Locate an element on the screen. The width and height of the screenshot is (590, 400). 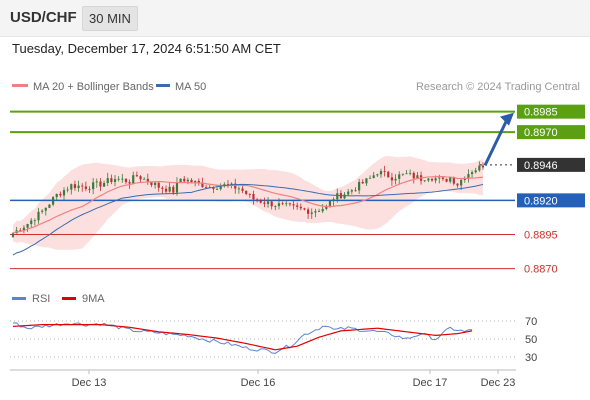
price-level-label-4: 0.8895 is located at coordinates (541, 235).